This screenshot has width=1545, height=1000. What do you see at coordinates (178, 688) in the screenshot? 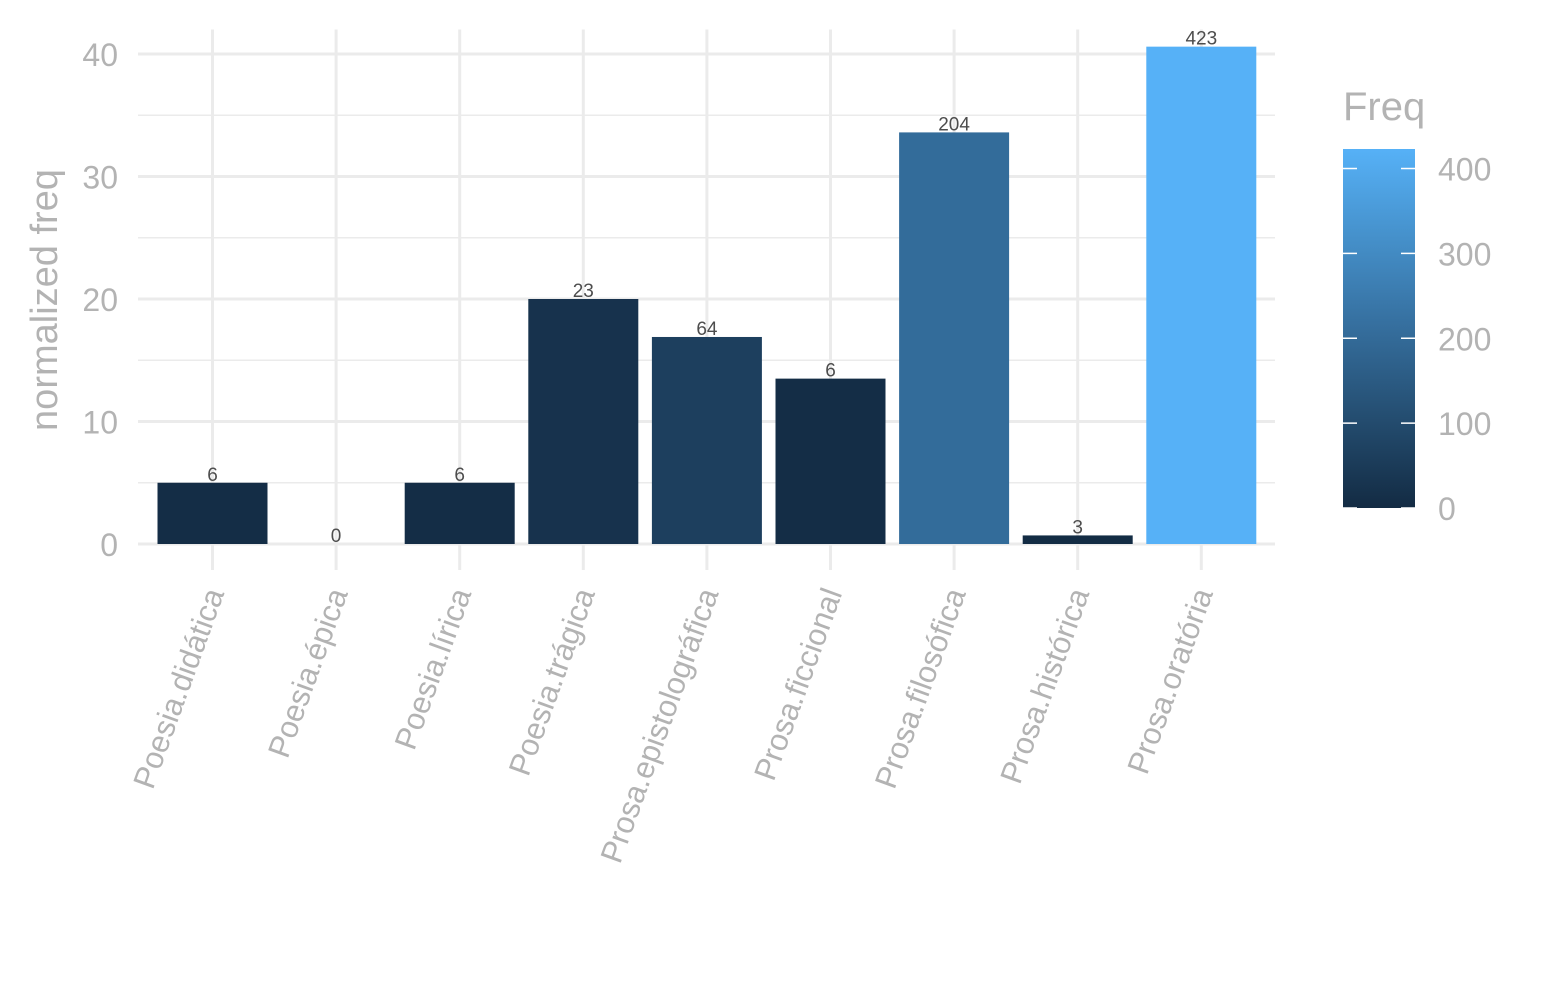
I see `x-tick-label: Poesia.didática` at bounding box center [178, 688].